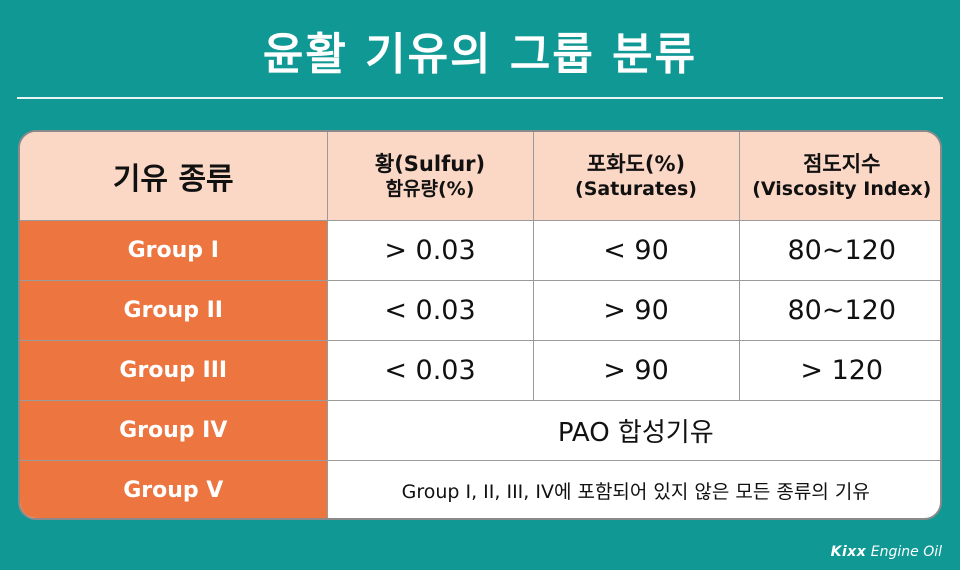 This screenshot has height=570, width=960. I want to click on table-row: Group IV PAO 합성기유, so click(480, 430).